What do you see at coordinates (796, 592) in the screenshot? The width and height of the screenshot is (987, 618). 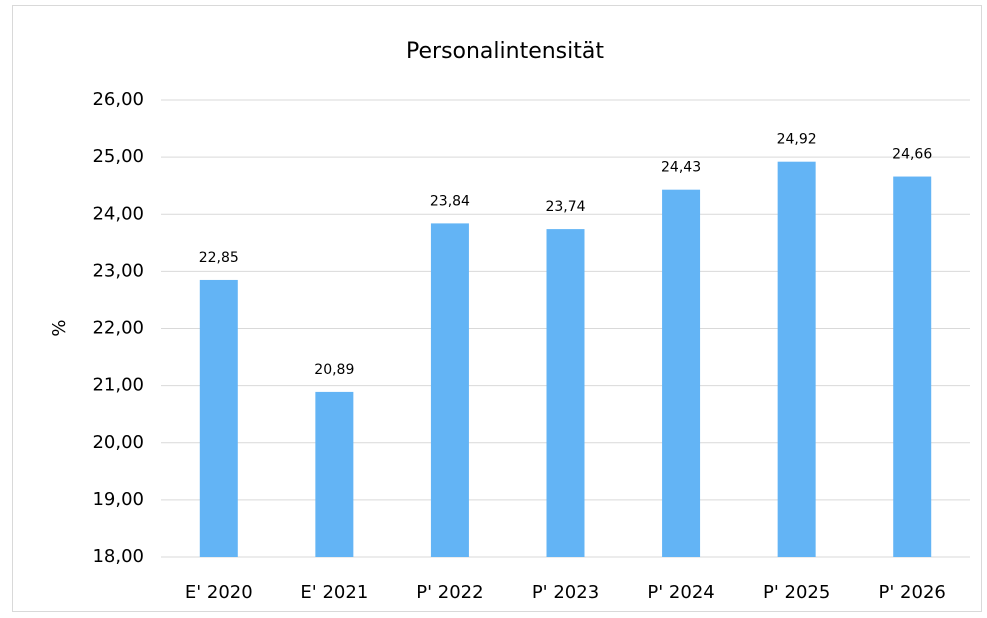 I see `x-tick-label: P' 2025` at bounding box center [796, 592].